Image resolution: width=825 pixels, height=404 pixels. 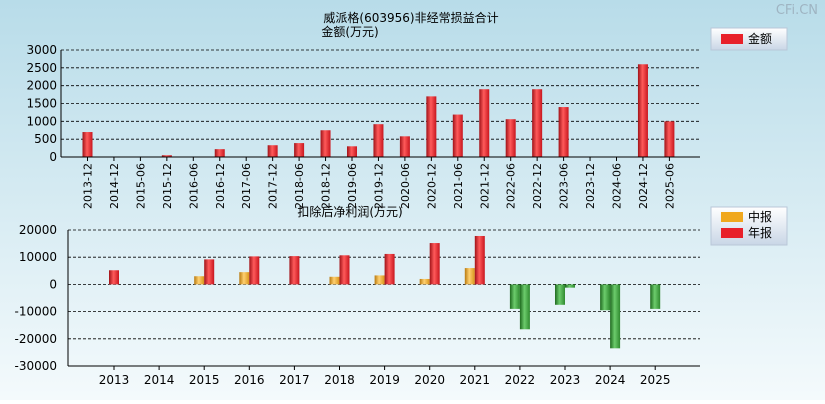 What do you see at coordinates (349, 211) in the screenshot?
I see `chart2-title: 扣除后净利润(万元)` at bounding box center [349, 211].